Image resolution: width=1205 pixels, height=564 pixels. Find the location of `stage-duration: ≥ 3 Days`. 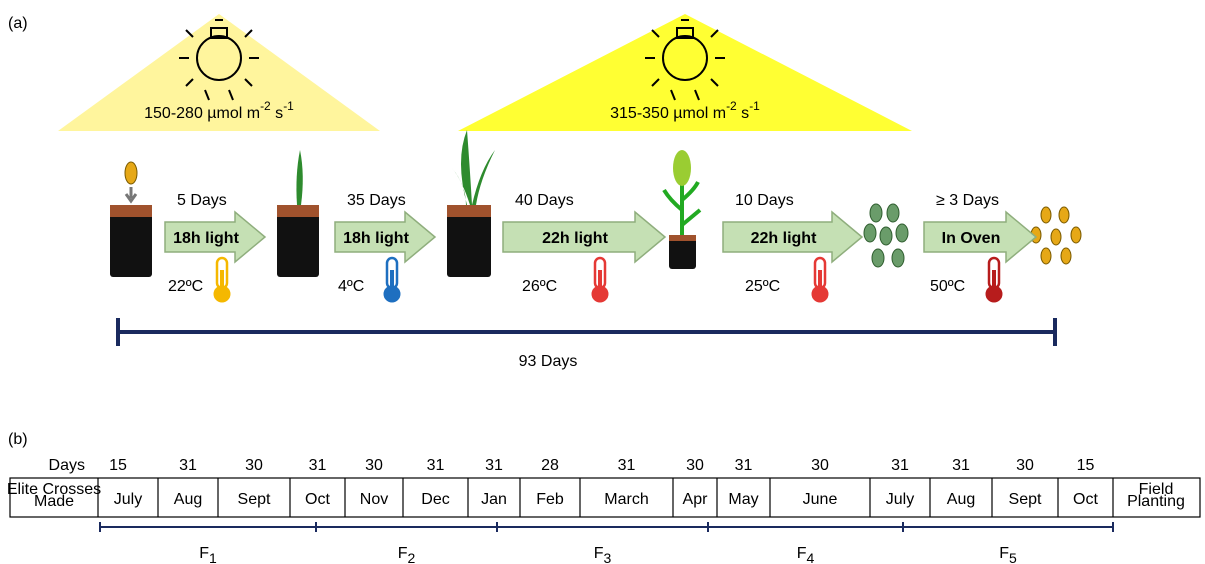

stage-duration: ≥ 3 Days is located at coordinates (967, 200).